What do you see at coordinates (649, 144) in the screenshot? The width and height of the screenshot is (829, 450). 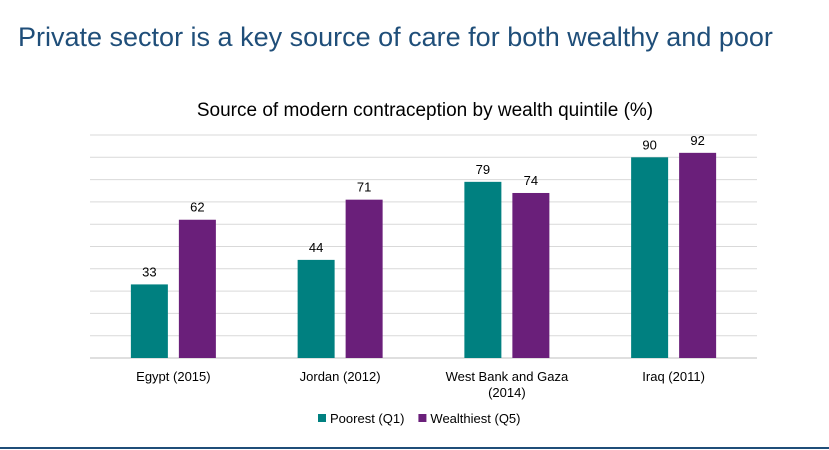 I see `data-label: 90` at bounding box center [649, 144].